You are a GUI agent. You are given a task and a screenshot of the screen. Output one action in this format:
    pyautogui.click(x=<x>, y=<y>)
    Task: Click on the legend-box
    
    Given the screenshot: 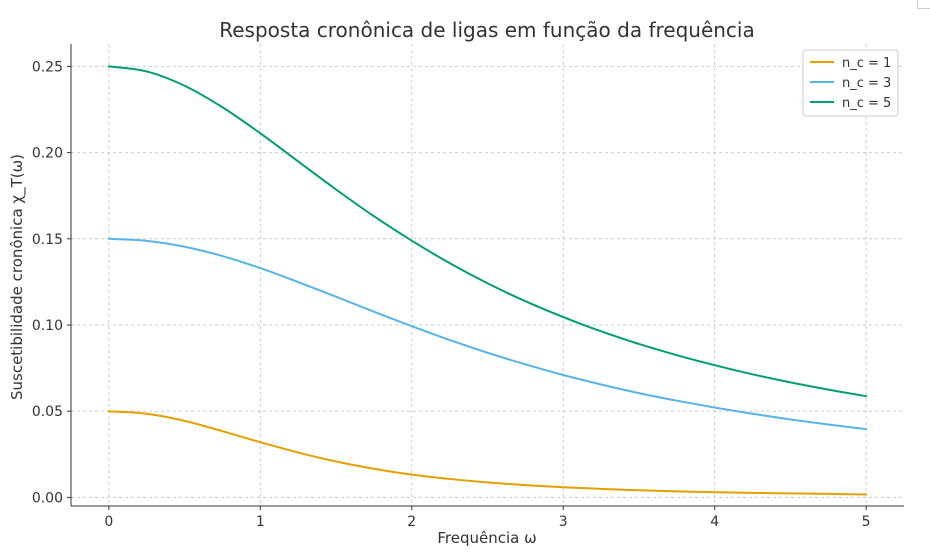 What is the action you would take?
    pyautogui.click(x=850, y=83)
    